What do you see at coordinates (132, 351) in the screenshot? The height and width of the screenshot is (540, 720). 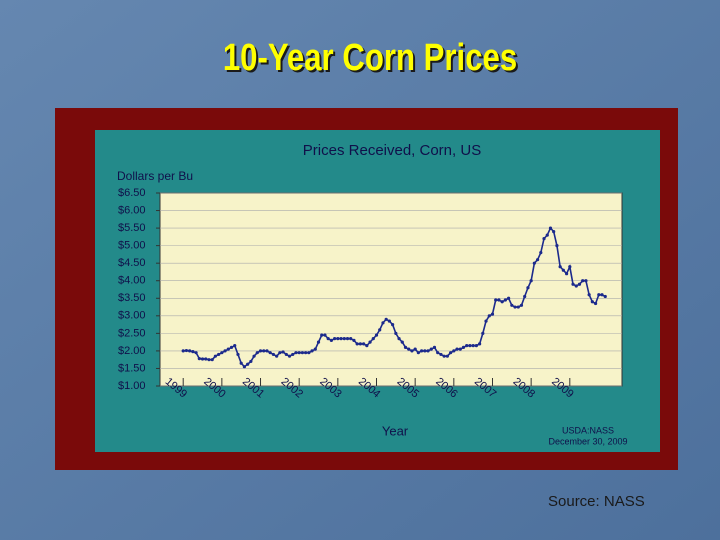 I see `y-tick-label: $2.00` at bounding box center [132, 351].